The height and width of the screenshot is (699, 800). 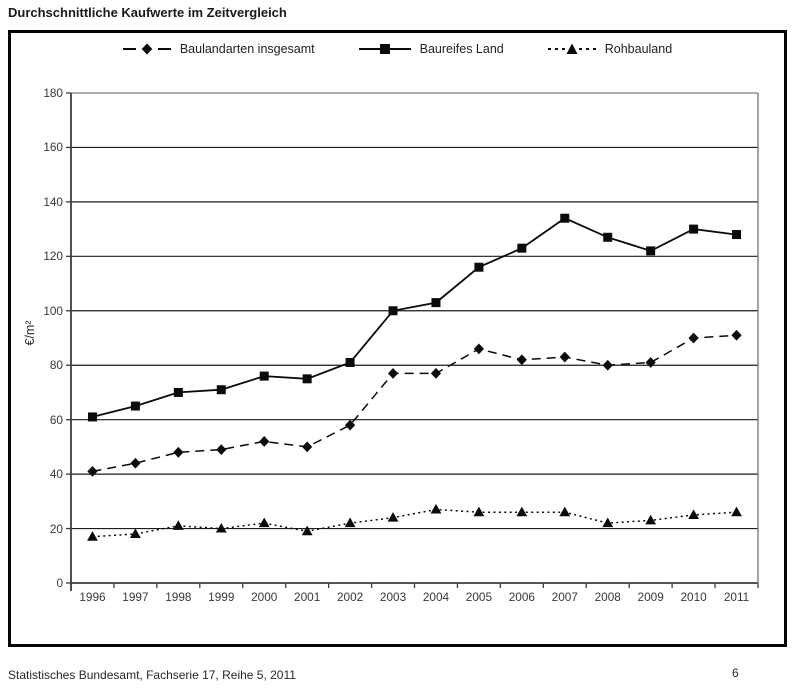 I want to click on y-tick-label: 120, so click(x=53, y=256).